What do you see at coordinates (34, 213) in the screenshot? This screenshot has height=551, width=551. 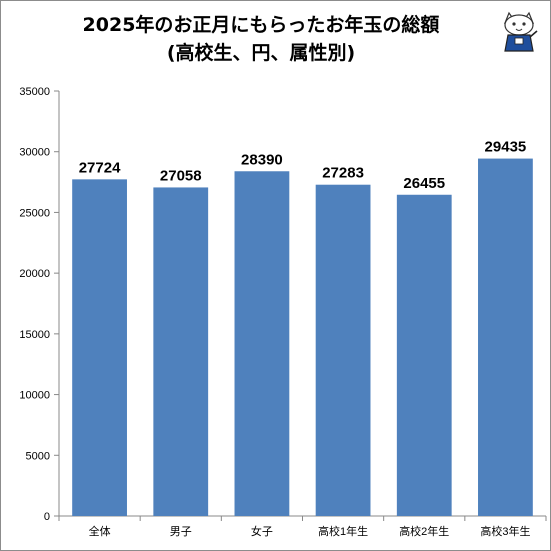 I see `y-tick-label: 25000` at bounding box center [34, 213].